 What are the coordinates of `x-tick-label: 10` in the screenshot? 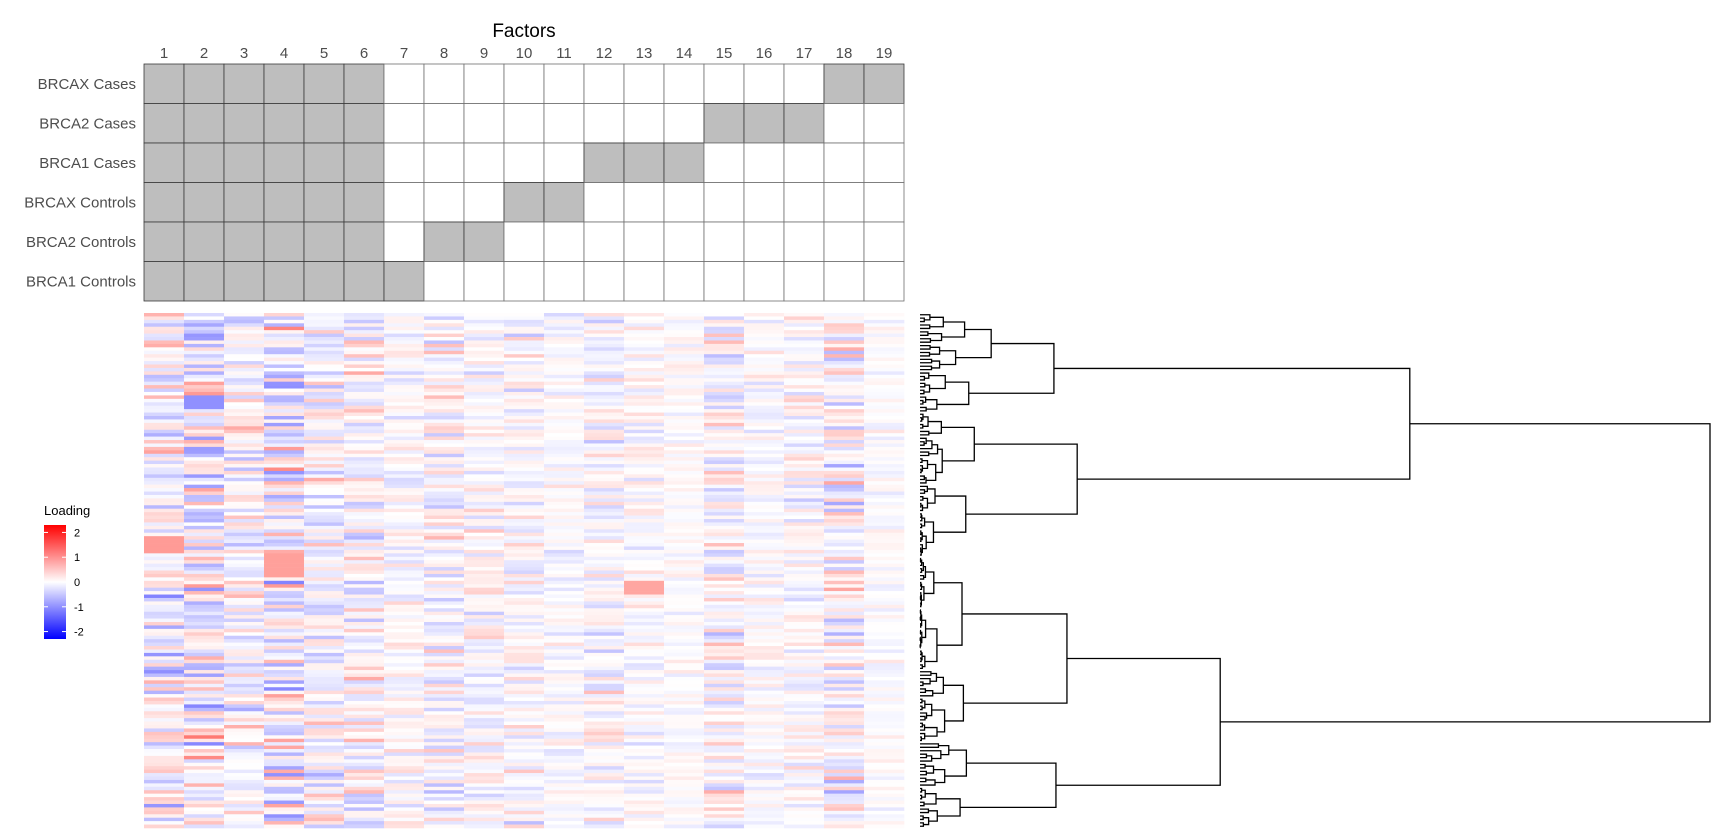 It's located at (524, 53).